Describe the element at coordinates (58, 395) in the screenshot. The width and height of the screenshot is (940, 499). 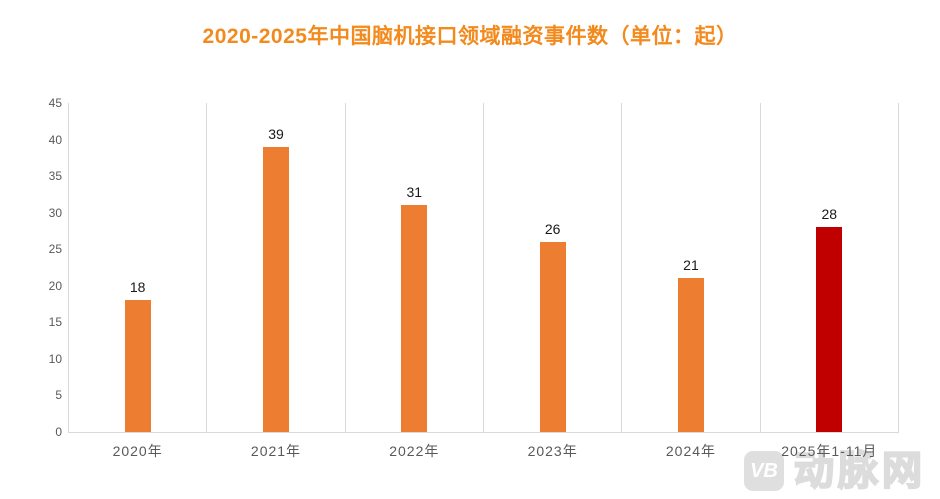
I see `y-tick-label: 5` at that location.